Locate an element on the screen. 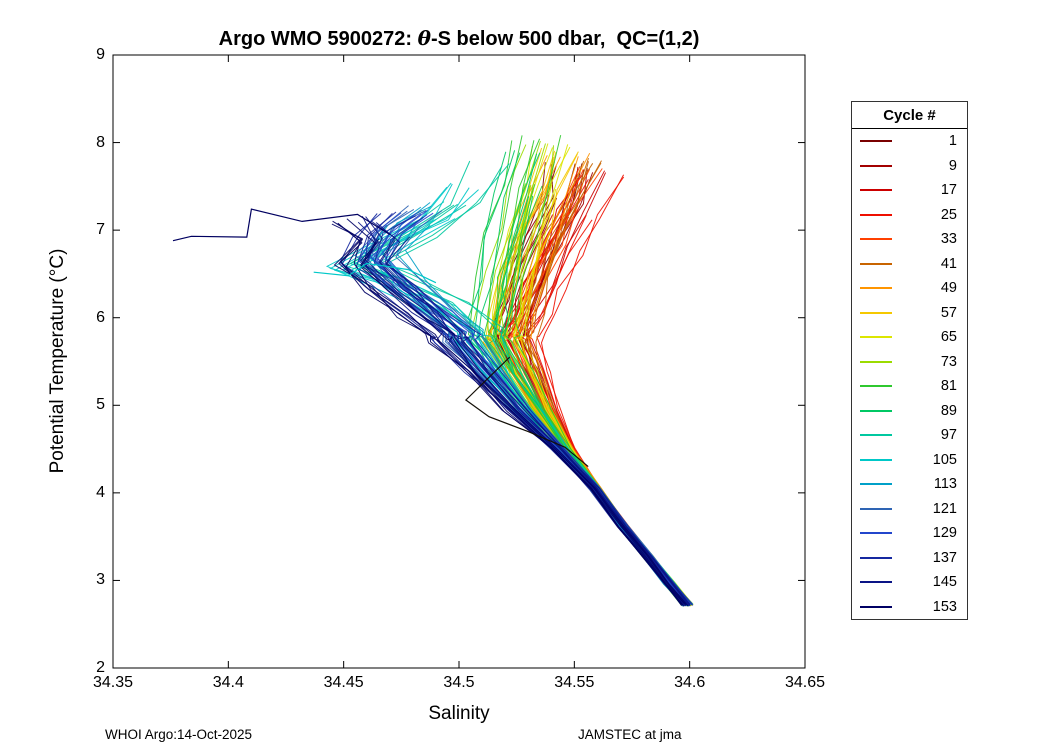  x-tick-label: 34.55 is located at coordinates (574, 682).